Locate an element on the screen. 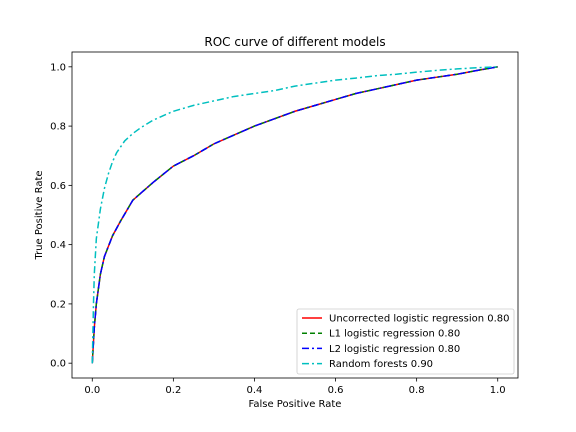  legend-label: L2 logistic regression 0.80 is located at coordinates (394, 349).